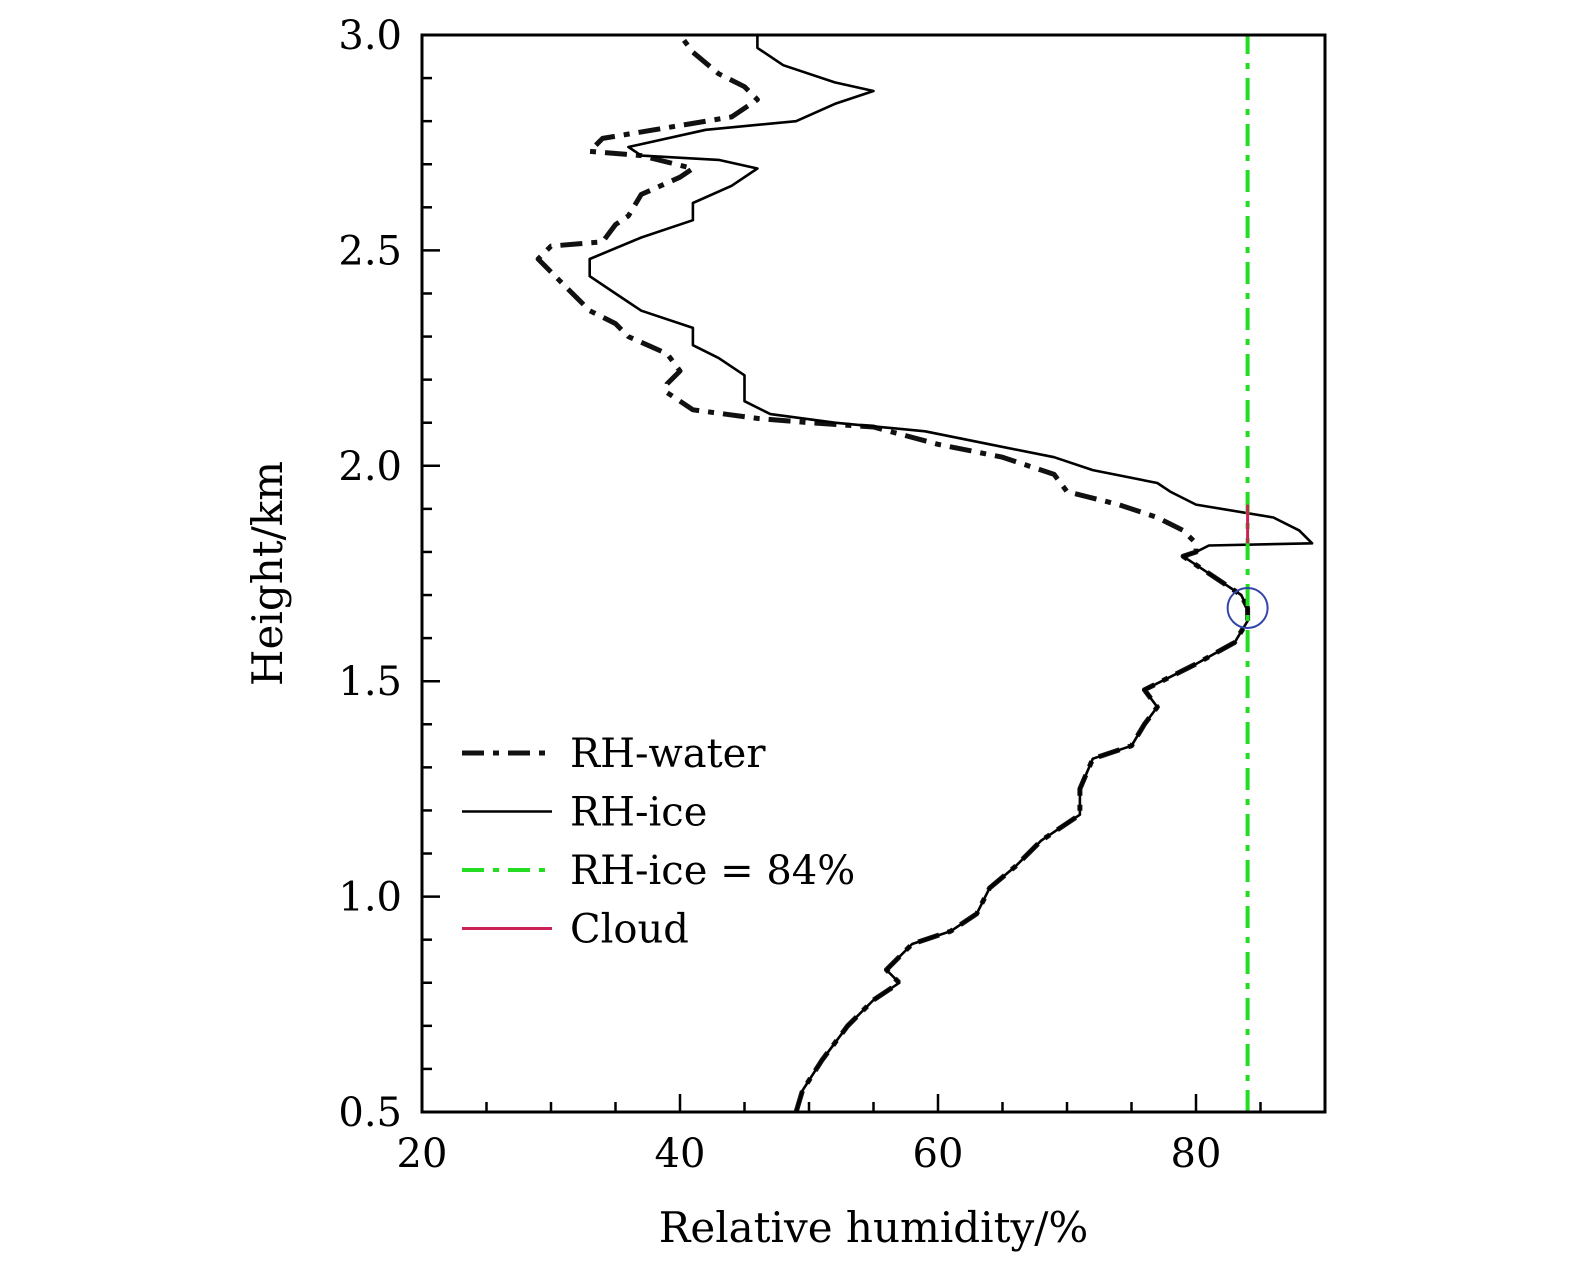  I want to click on legend-label-3: RH-ice = 84%, so click(712, 871).